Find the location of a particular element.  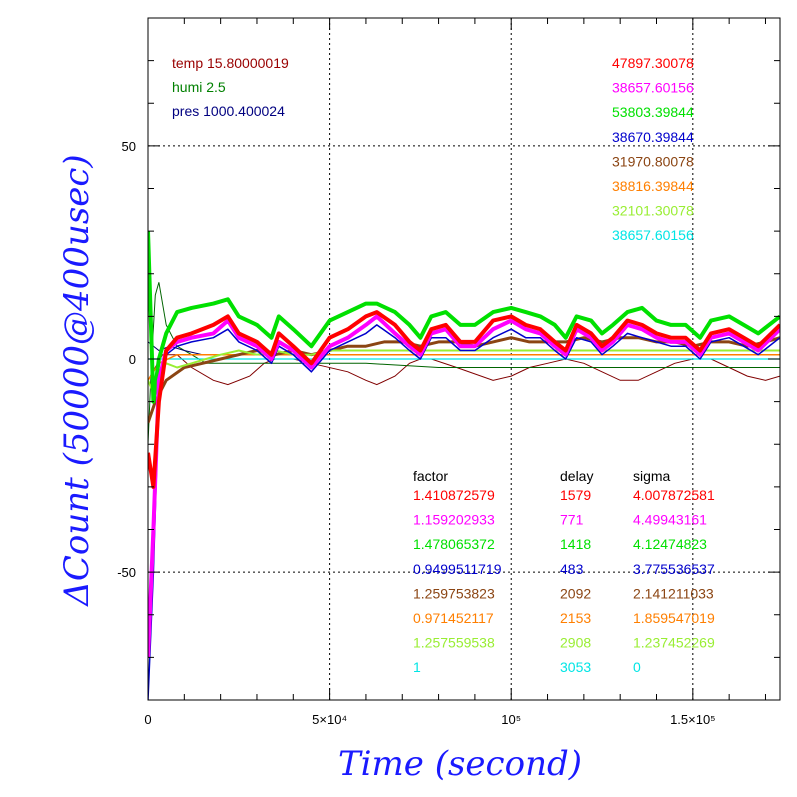

table-delay-s3: 1418 is located at coordinates (575, 544).